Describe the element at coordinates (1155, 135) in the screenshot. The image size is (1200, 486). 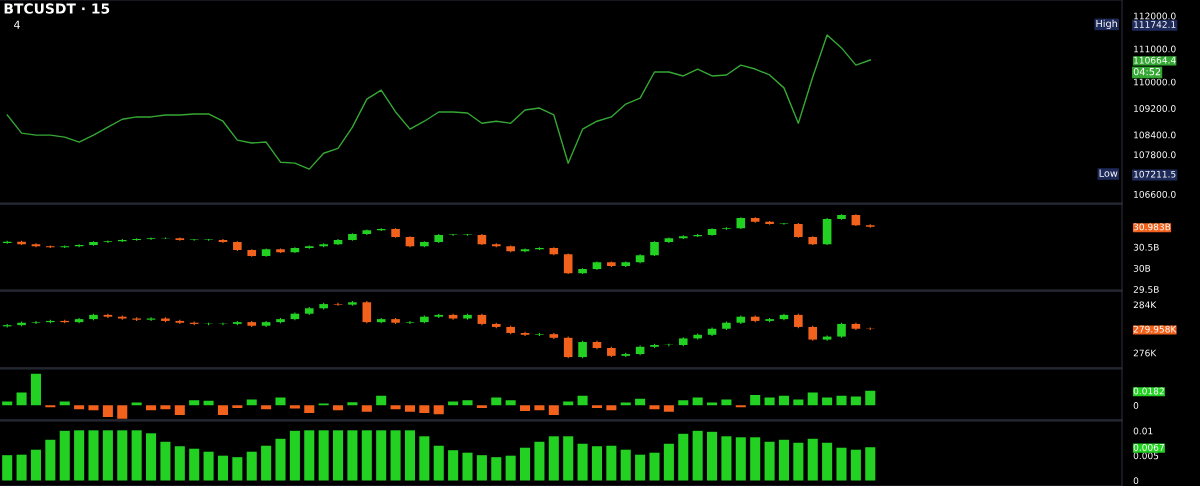
I see `y-tick-label: 108400.0` at that location.